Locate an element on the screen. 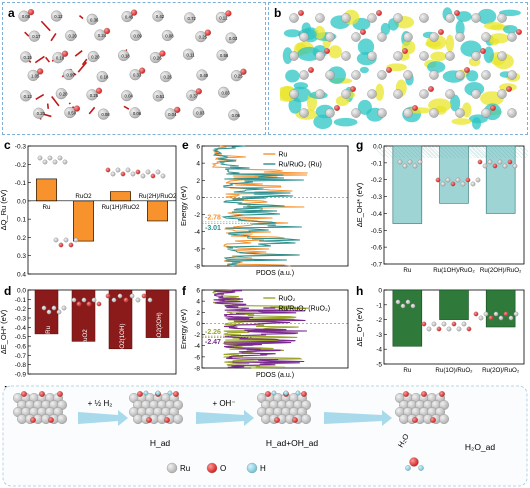  bar-label: Ru/RuO2(2OH) is located at coordinates (159, 333).